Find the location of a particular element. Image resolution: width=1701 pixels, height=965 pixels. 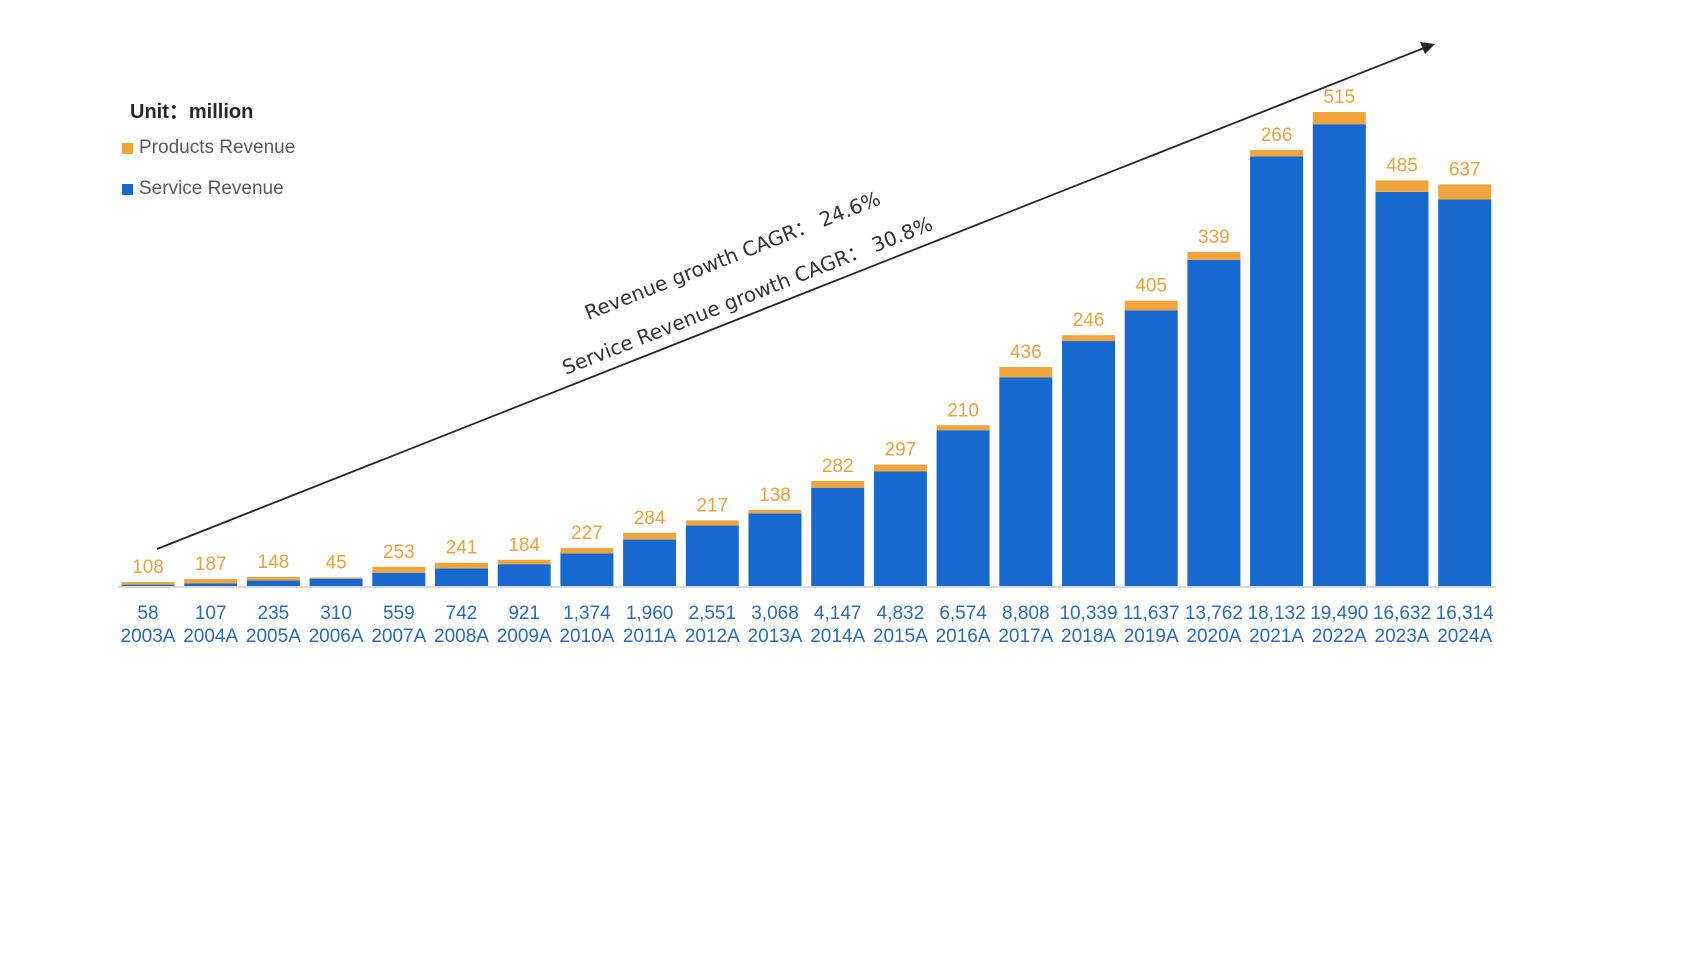

bar-products-2021A is located at coordinates (1277, 153).